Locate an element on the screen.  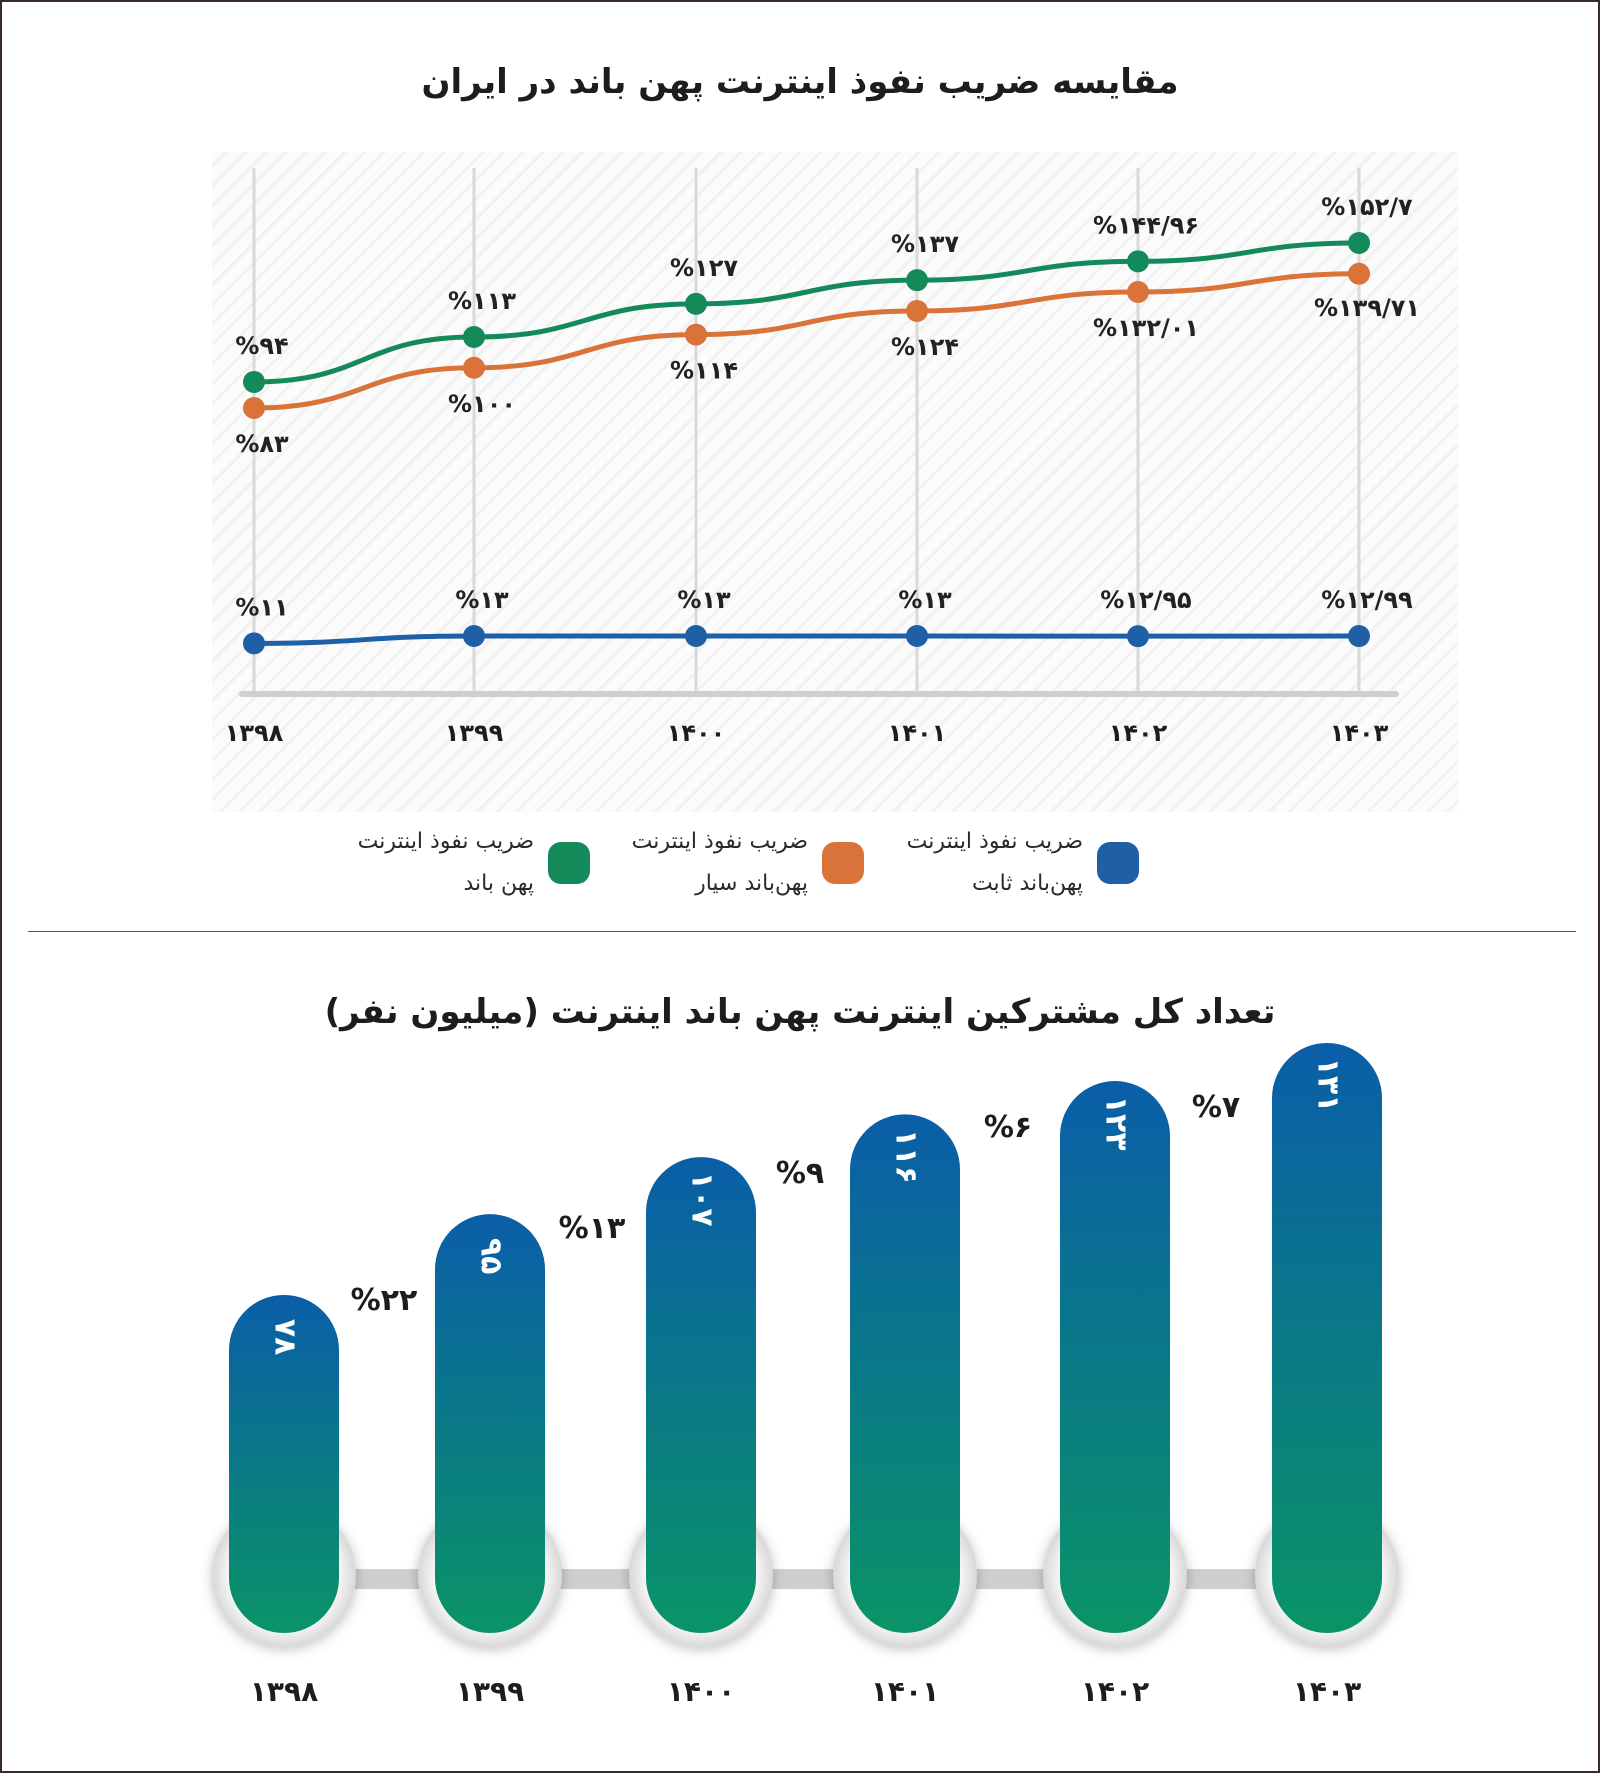
growth-label: %۶ is located at coordinates (1008, 1127).